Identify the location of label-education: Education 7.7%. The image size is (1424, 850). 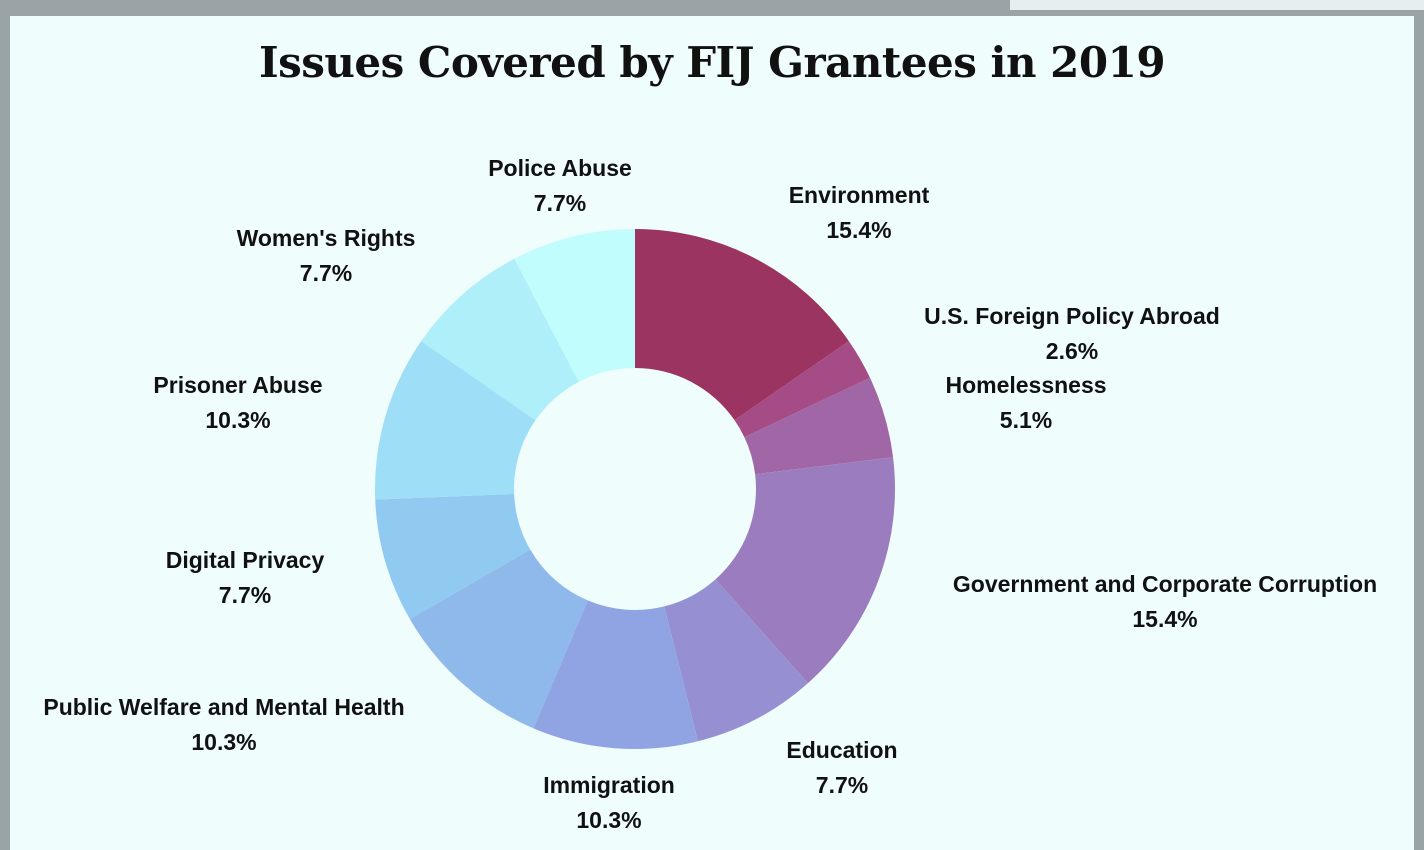
(841, 768).